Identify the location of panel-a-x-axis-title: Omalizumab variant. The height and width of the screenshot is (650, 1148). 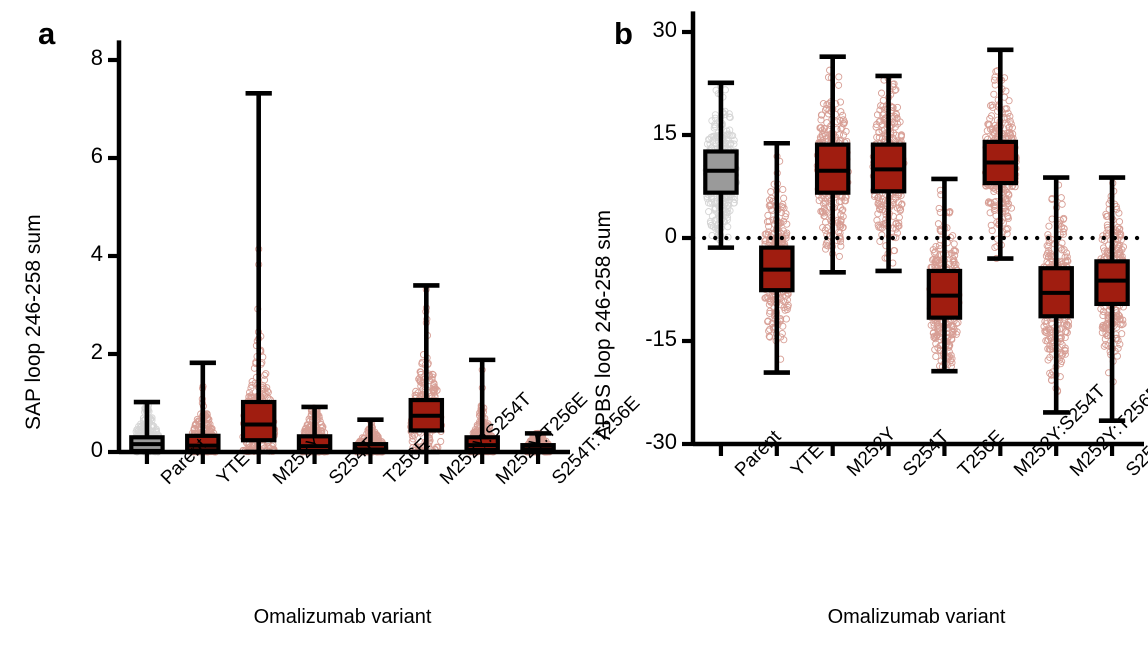
(342, 617).